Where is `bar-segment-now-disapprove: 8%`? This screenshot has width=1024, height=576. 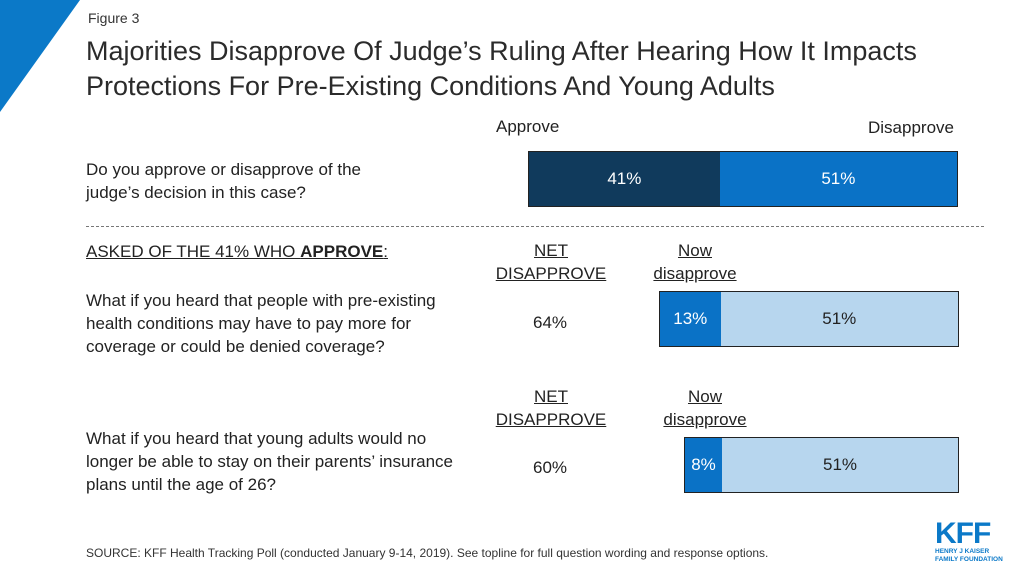
bar-segment-now-disapprove: 8% is located at coordinates (704, 465).